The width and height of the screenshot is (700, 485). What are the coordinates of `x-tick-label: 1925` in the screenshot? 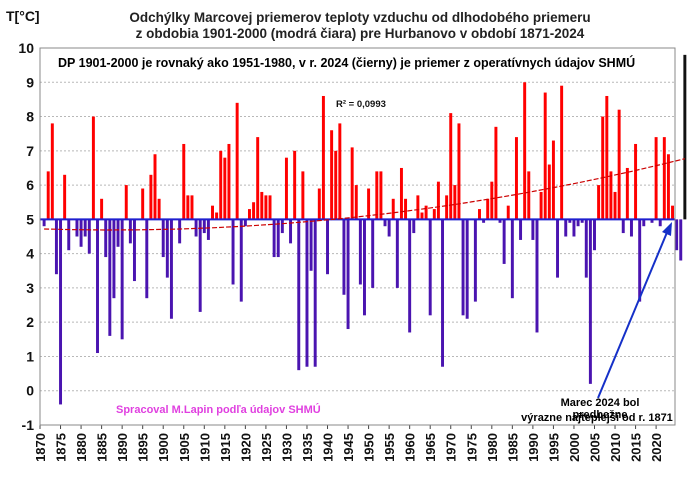 It's located at (266, 447).